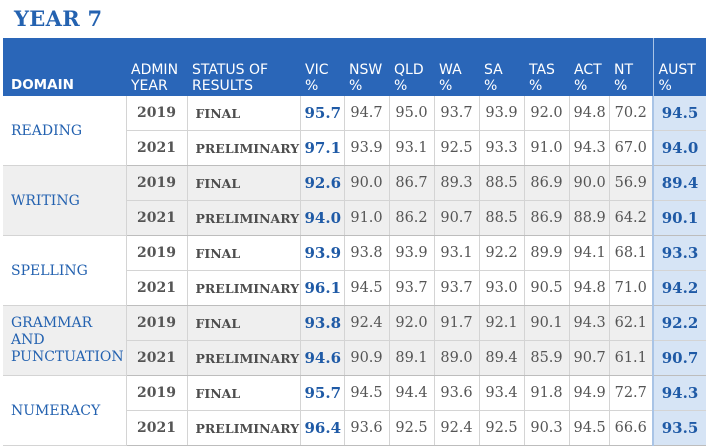 The width and height of the screenshot is (709, 446). I want to click on nt-value-cell: 72.7, so click(630, 393).